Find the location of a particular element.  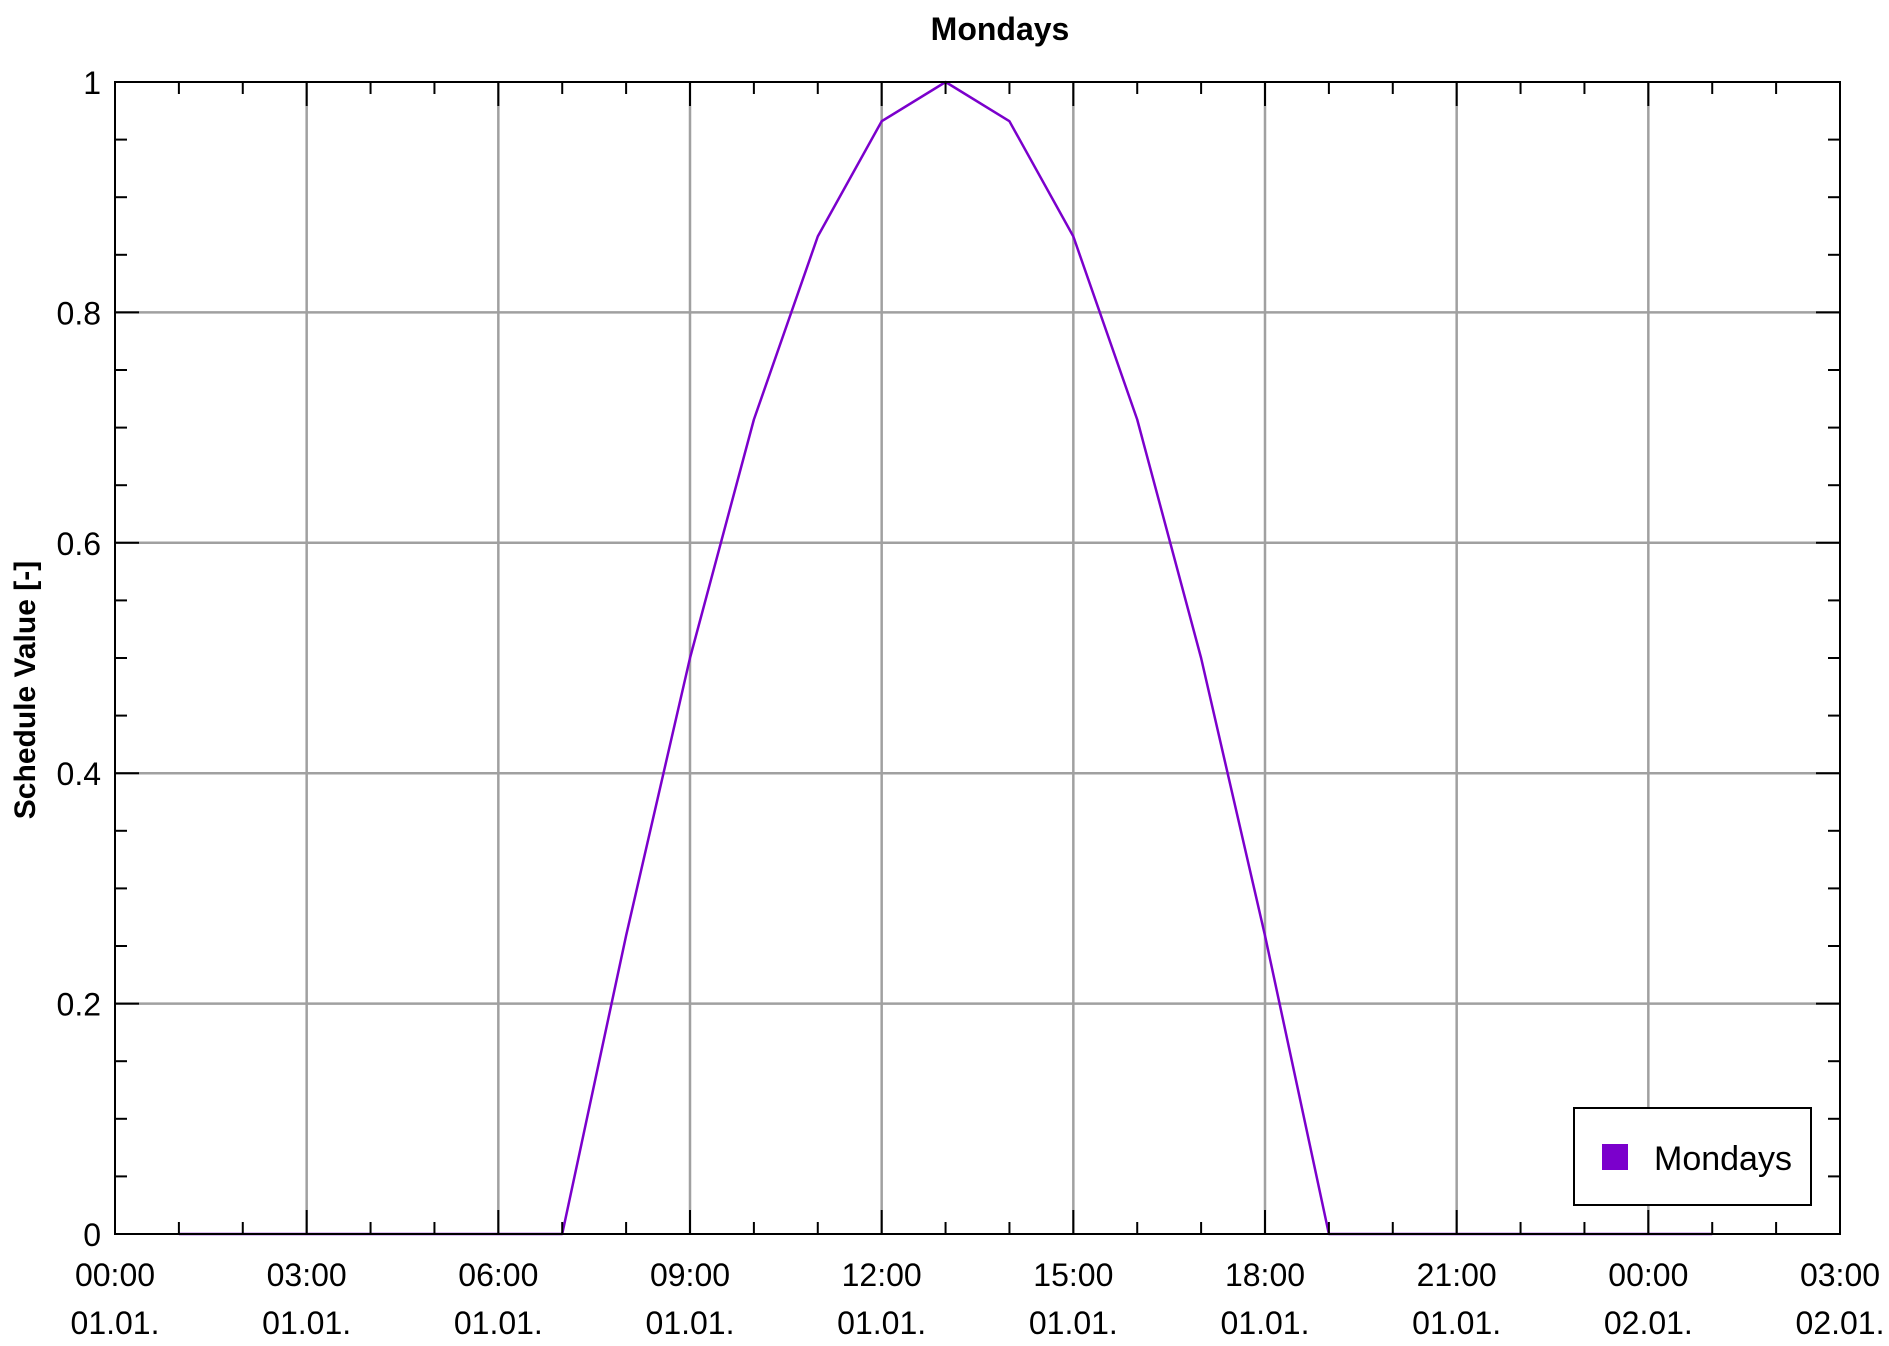

y-tick-label: 0 is located at coordinates (92, 1235).